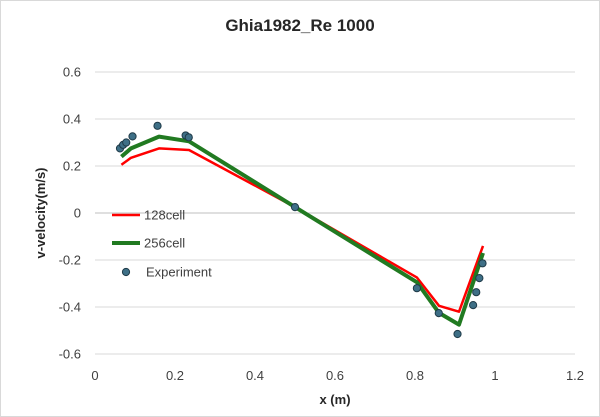 Image resolution: width=600 pixels, height=417 pixels. Describe the element at coordinates (70, 354) in the screenshot. I see `y-tick-label: -0.6` at that location.